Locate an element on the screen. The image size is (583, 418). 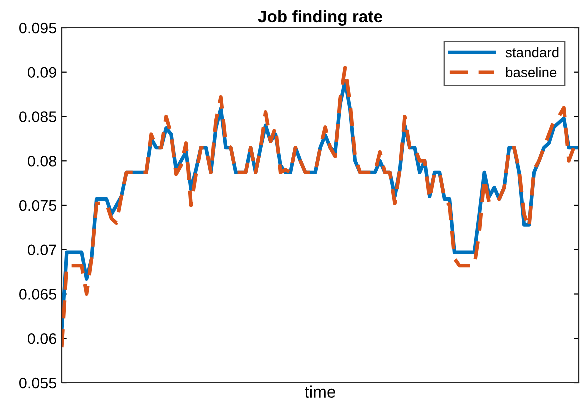
x-axis-title: time is located at coordinates (320, 392).